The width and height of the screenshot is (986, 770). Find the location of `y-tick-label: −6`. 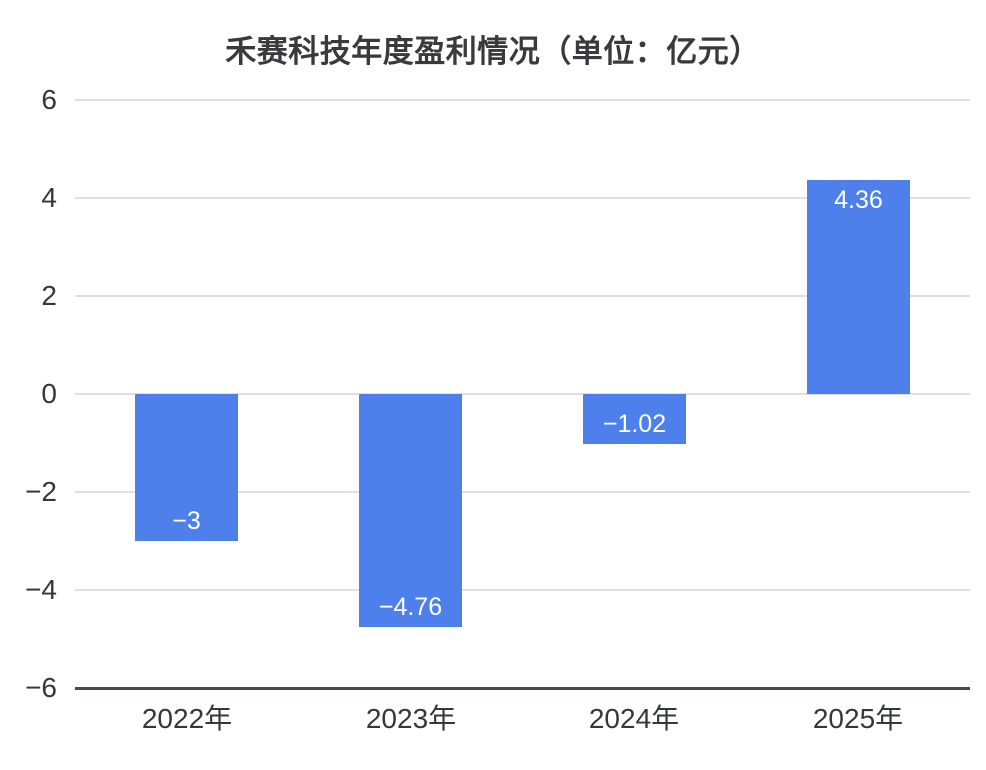

y-tick-label: −6 is located at coordinates (41, 687).